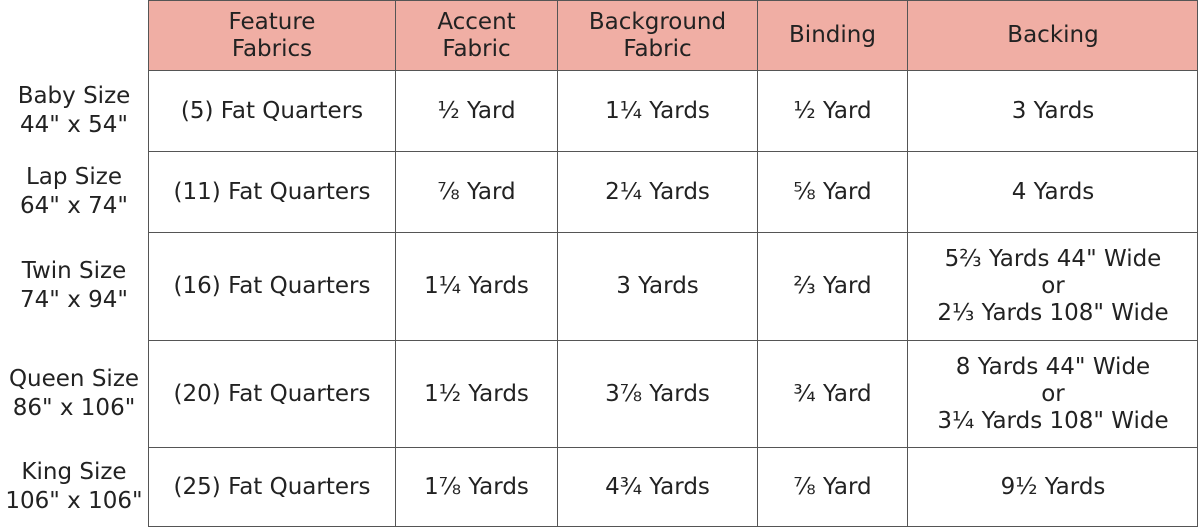 This screenshot has height=529, width=1200. What do you see at coordinates (1053, 313) in the screenshot?
I see `cell-text: 2⅓ Yards 108" Wide` at bounding box center [1053, 313].